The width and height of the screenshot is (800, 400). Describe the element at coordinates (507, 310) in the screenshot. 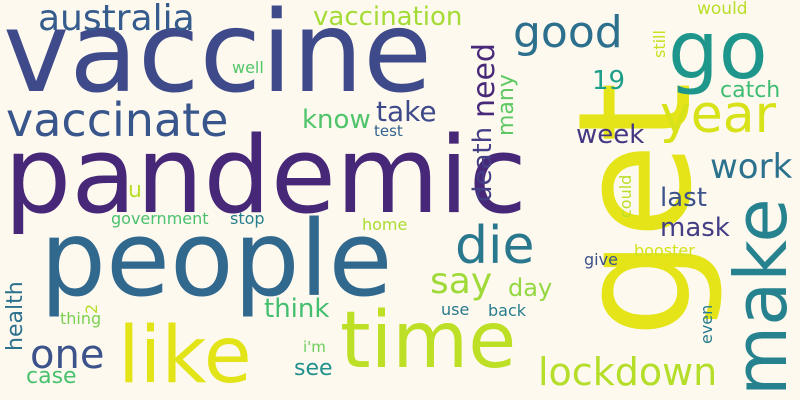

I see `word-back: back` at that location.